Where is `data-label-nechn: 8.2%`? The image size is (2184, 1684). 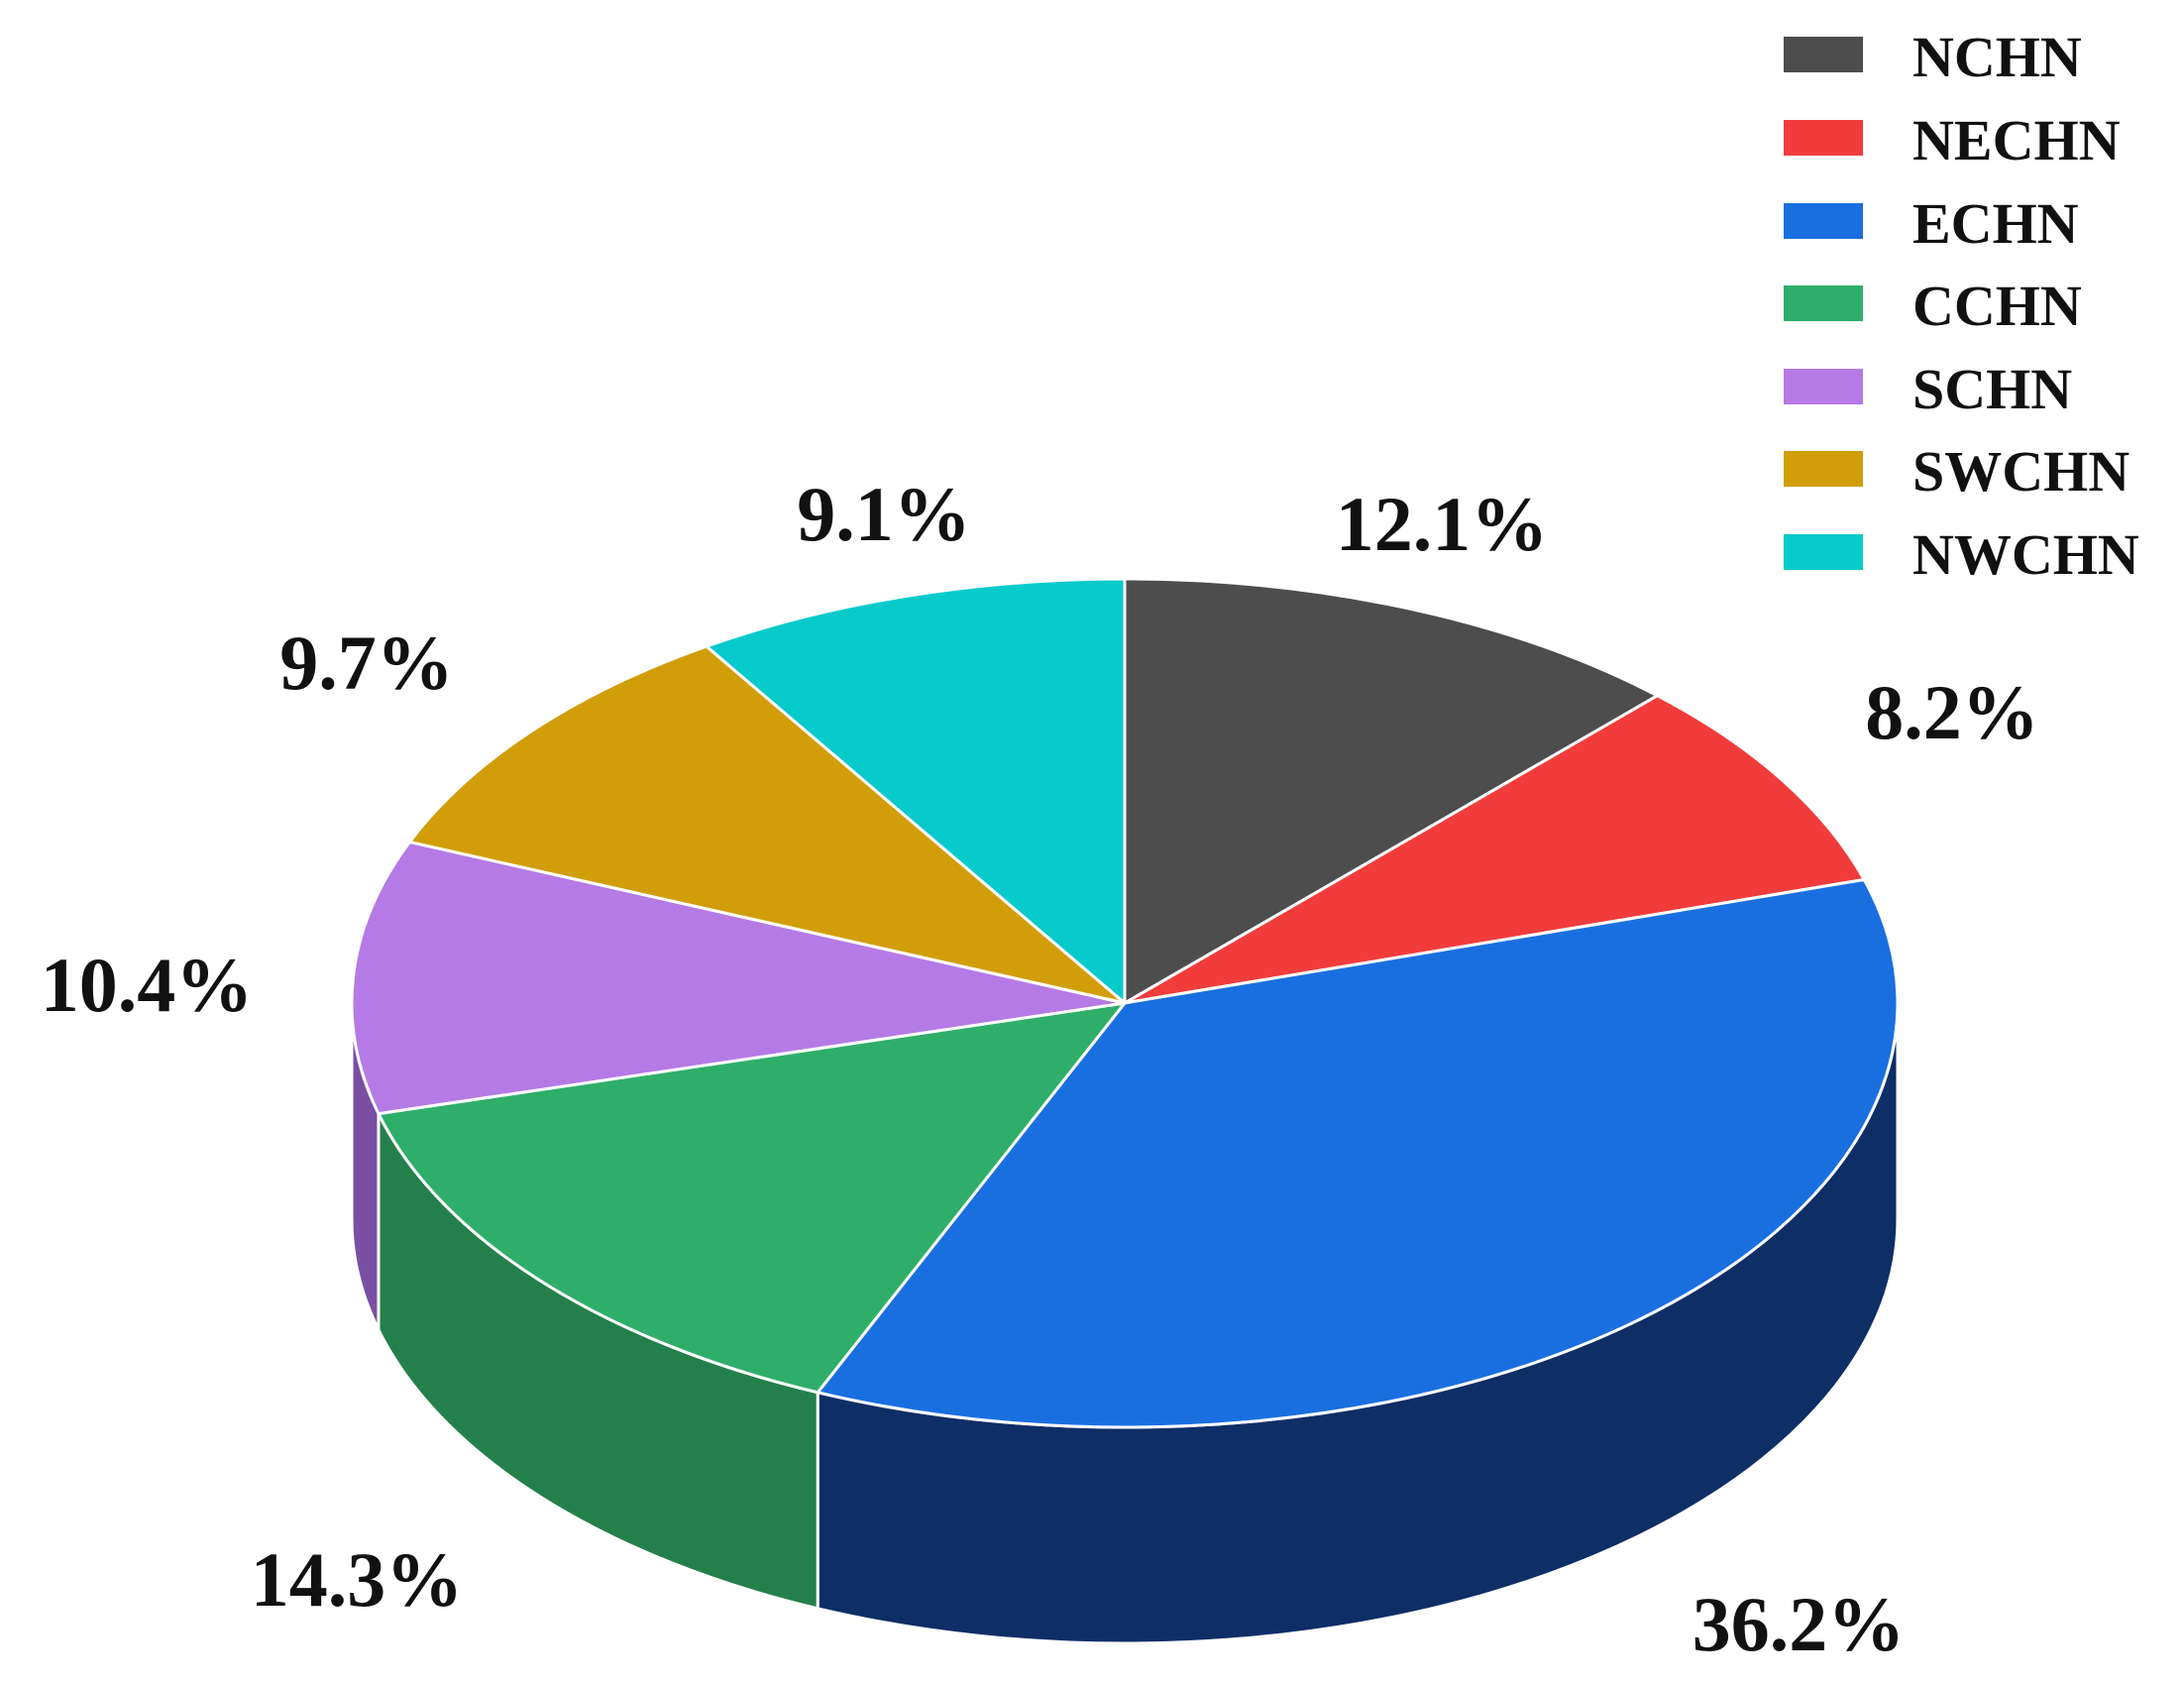
data-label-nechn: 8.2% is located at coordinates (1952, 712).